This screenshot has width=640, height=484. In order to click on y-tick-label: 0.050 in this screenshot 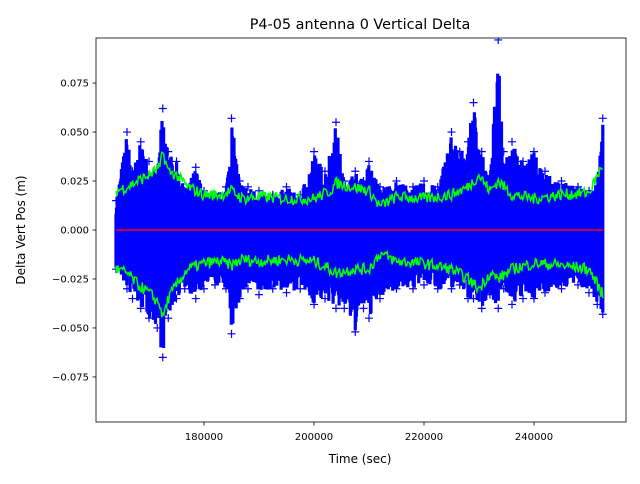, I will do `click(74, 133)`.